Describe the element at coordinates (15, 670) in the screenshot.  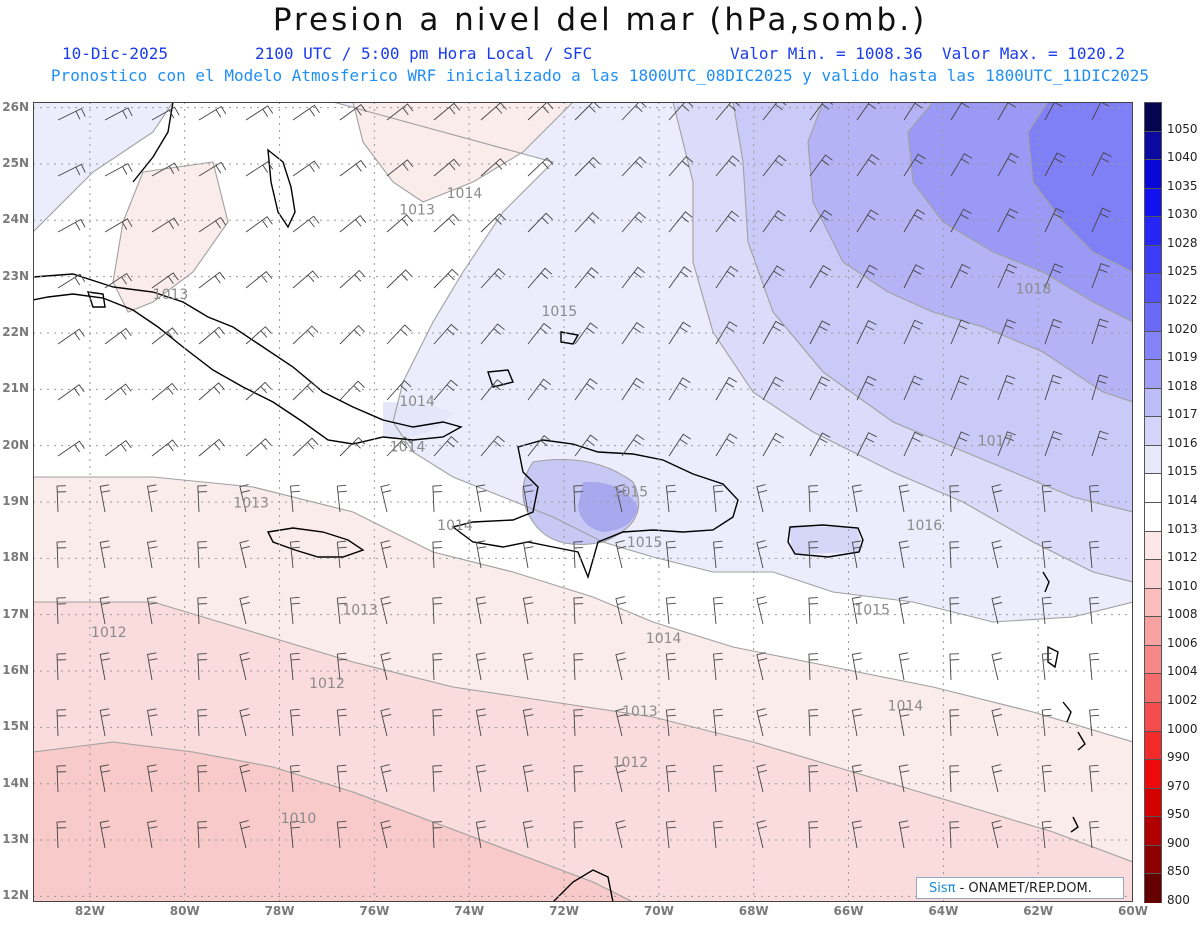
I see `latitude-label: 16N` at that location.